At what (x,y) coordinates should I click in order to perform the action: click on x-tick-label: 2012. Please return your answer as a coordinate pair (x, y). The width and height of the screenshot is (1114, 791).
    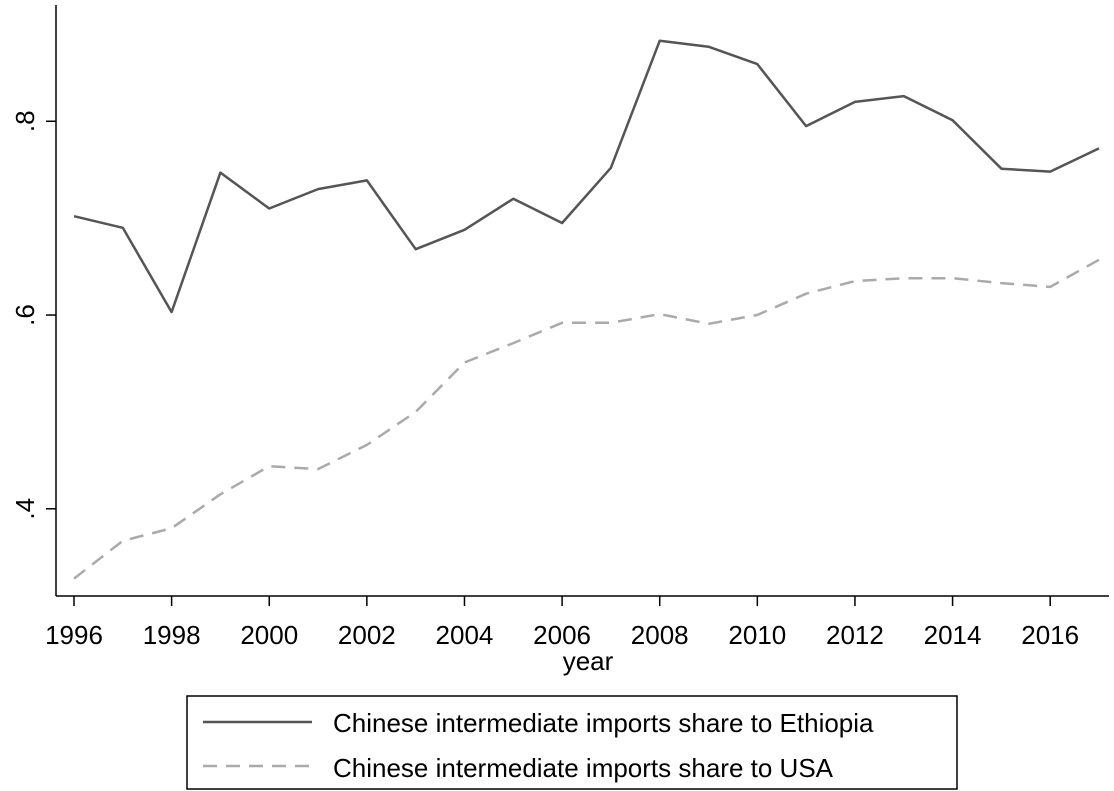
    Looking at the image, I should click on (855, 635).